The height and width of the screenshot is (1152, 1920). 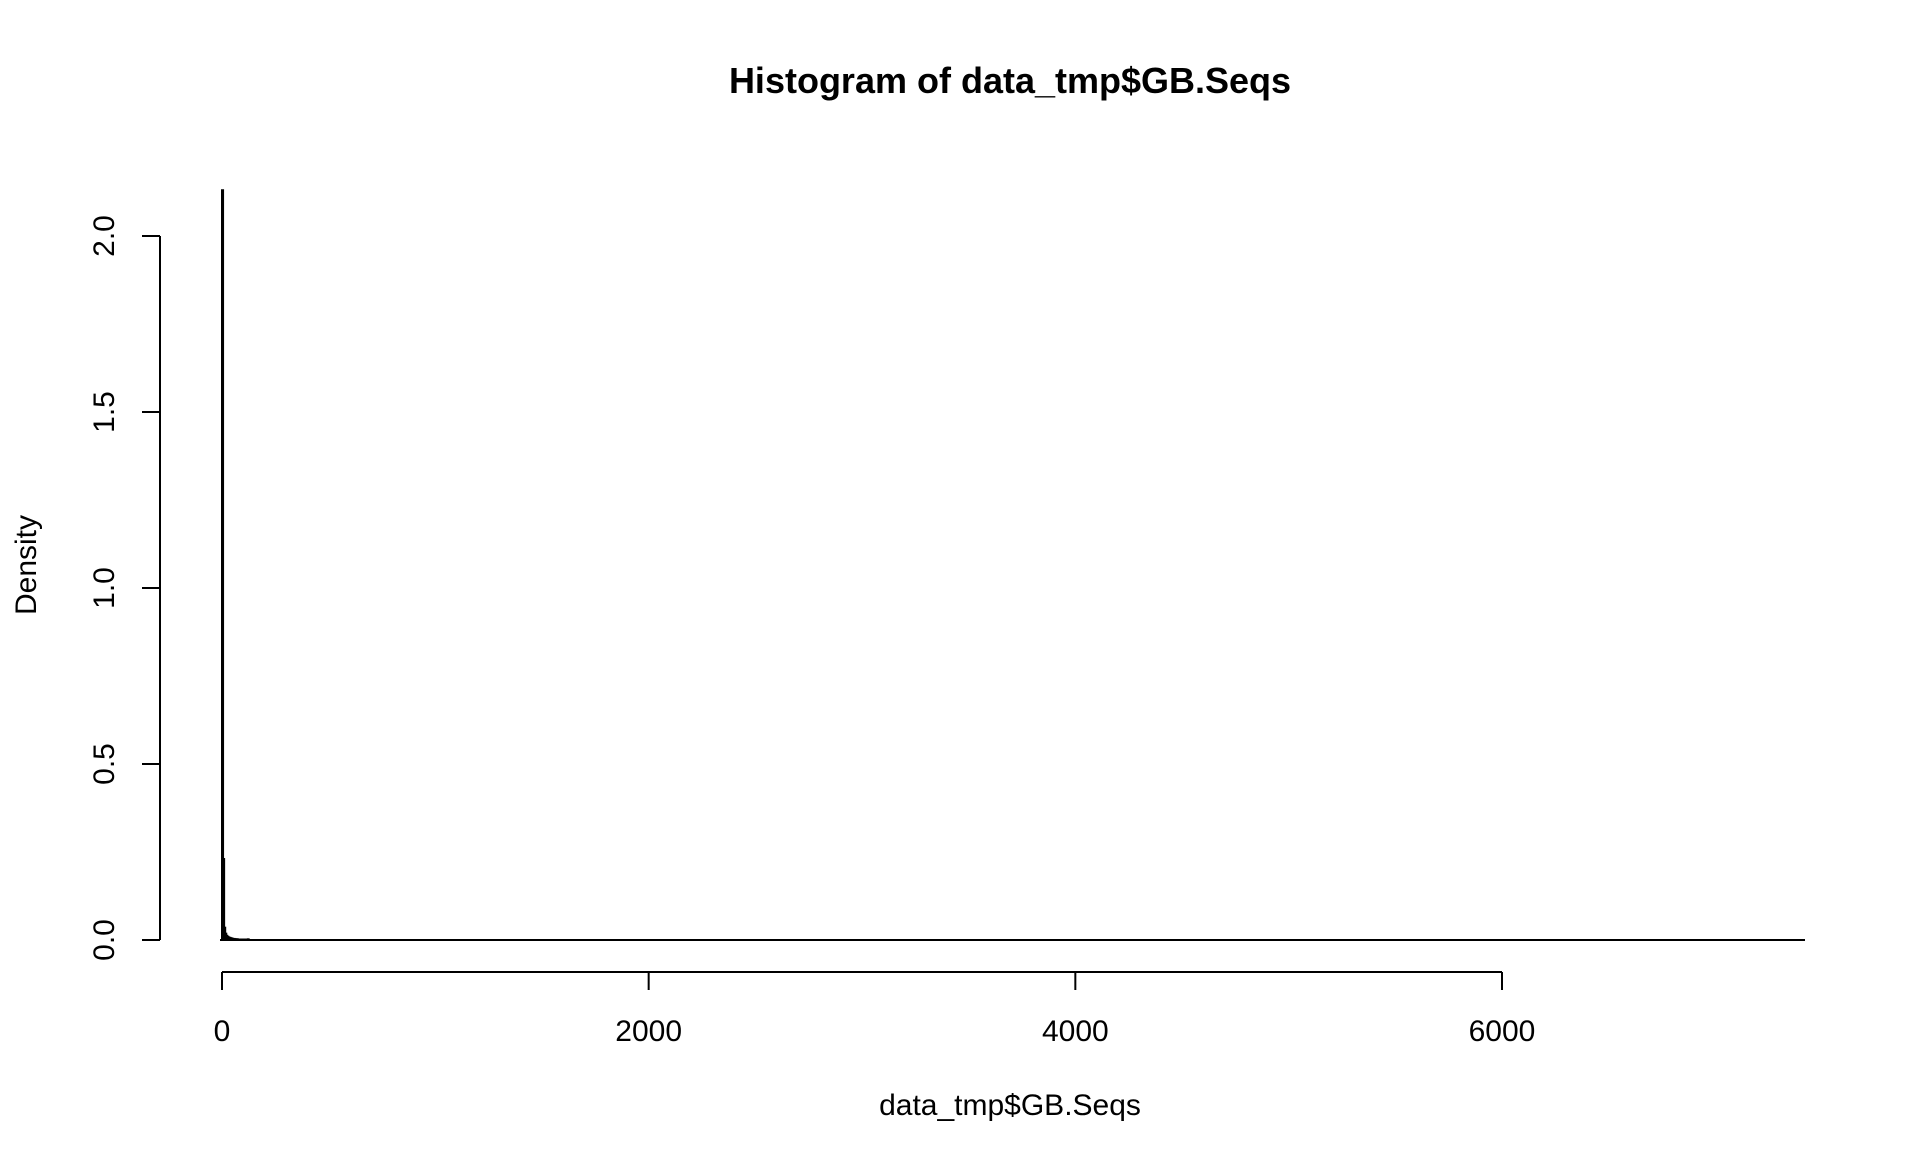 I want to click on chart-title: Histogram of data_tmp$GB.Seqs, so click(x=1010, y=80).